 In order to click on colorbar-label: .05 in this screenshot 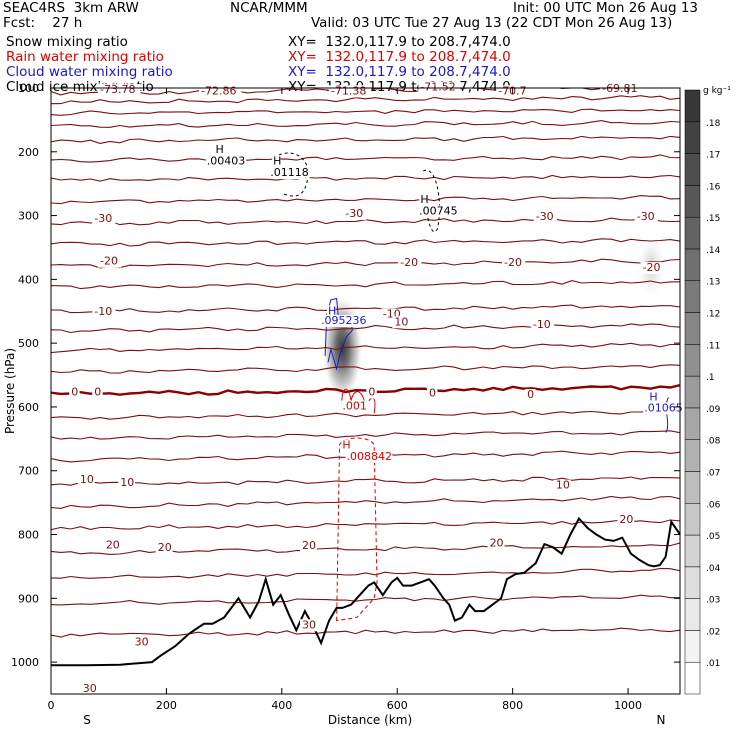, I will do `click(713, 537)`.